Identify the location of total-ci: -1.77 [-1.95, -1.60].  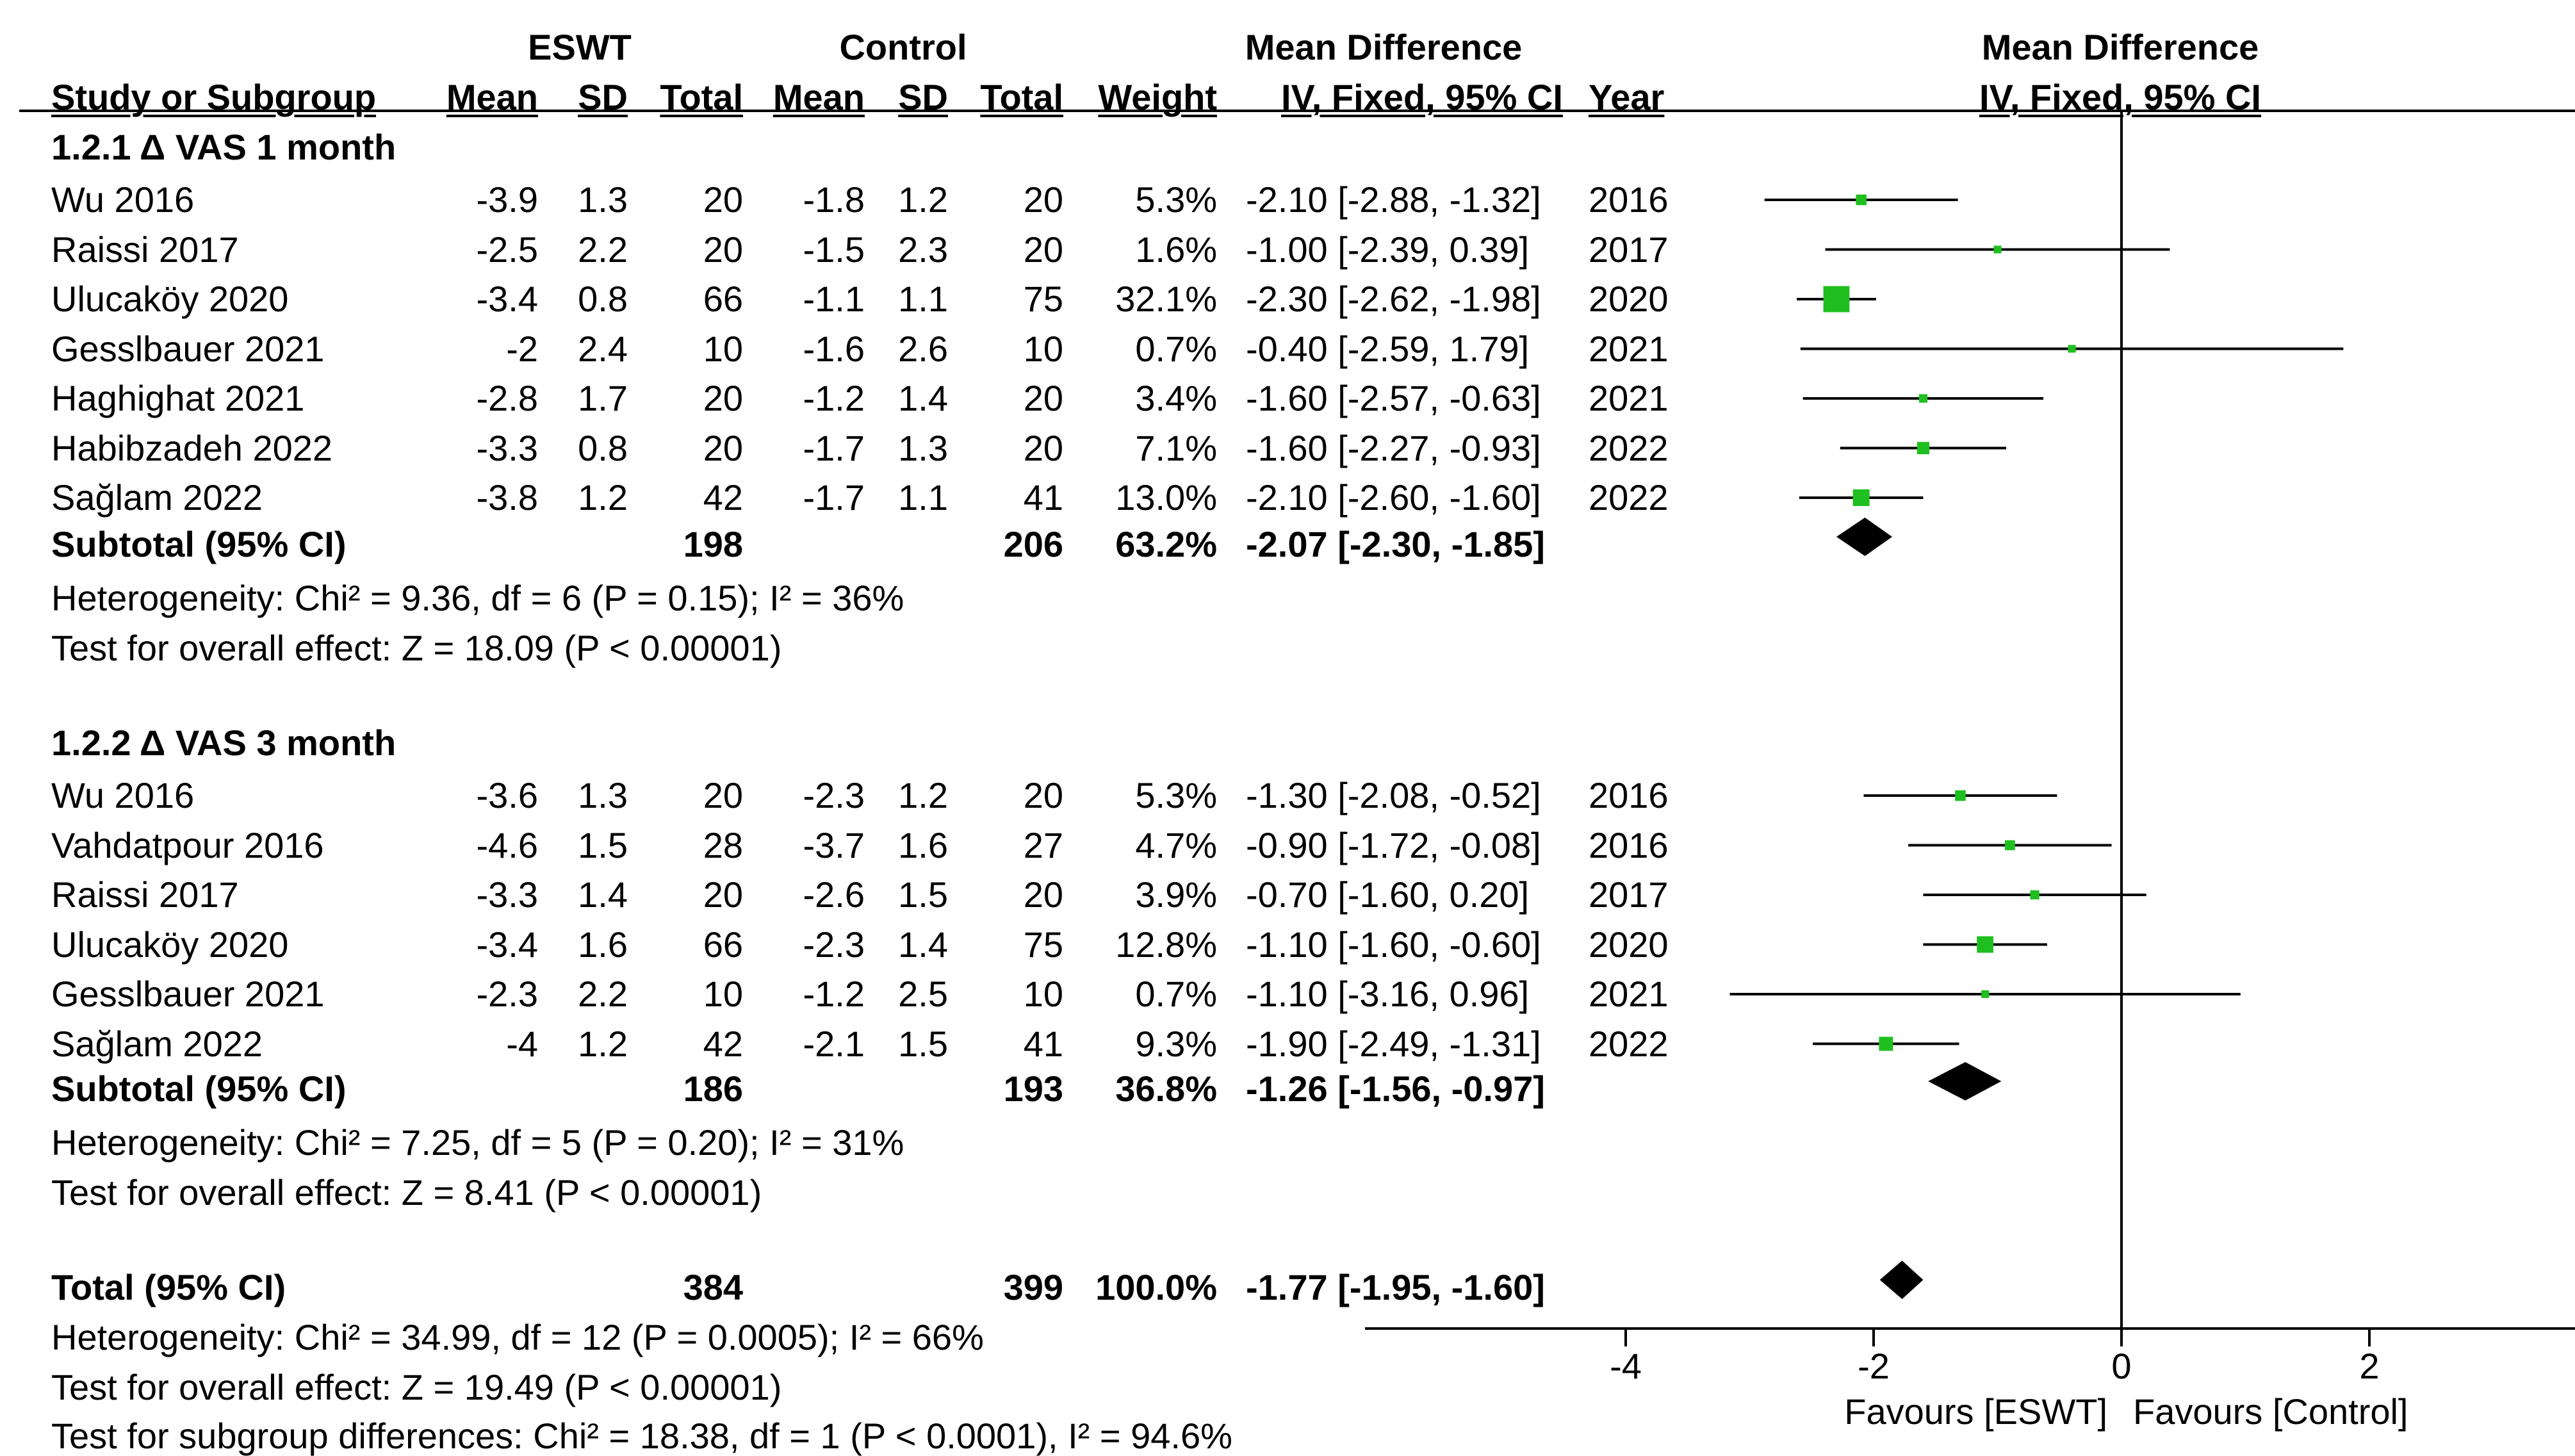
(1396, 1287).